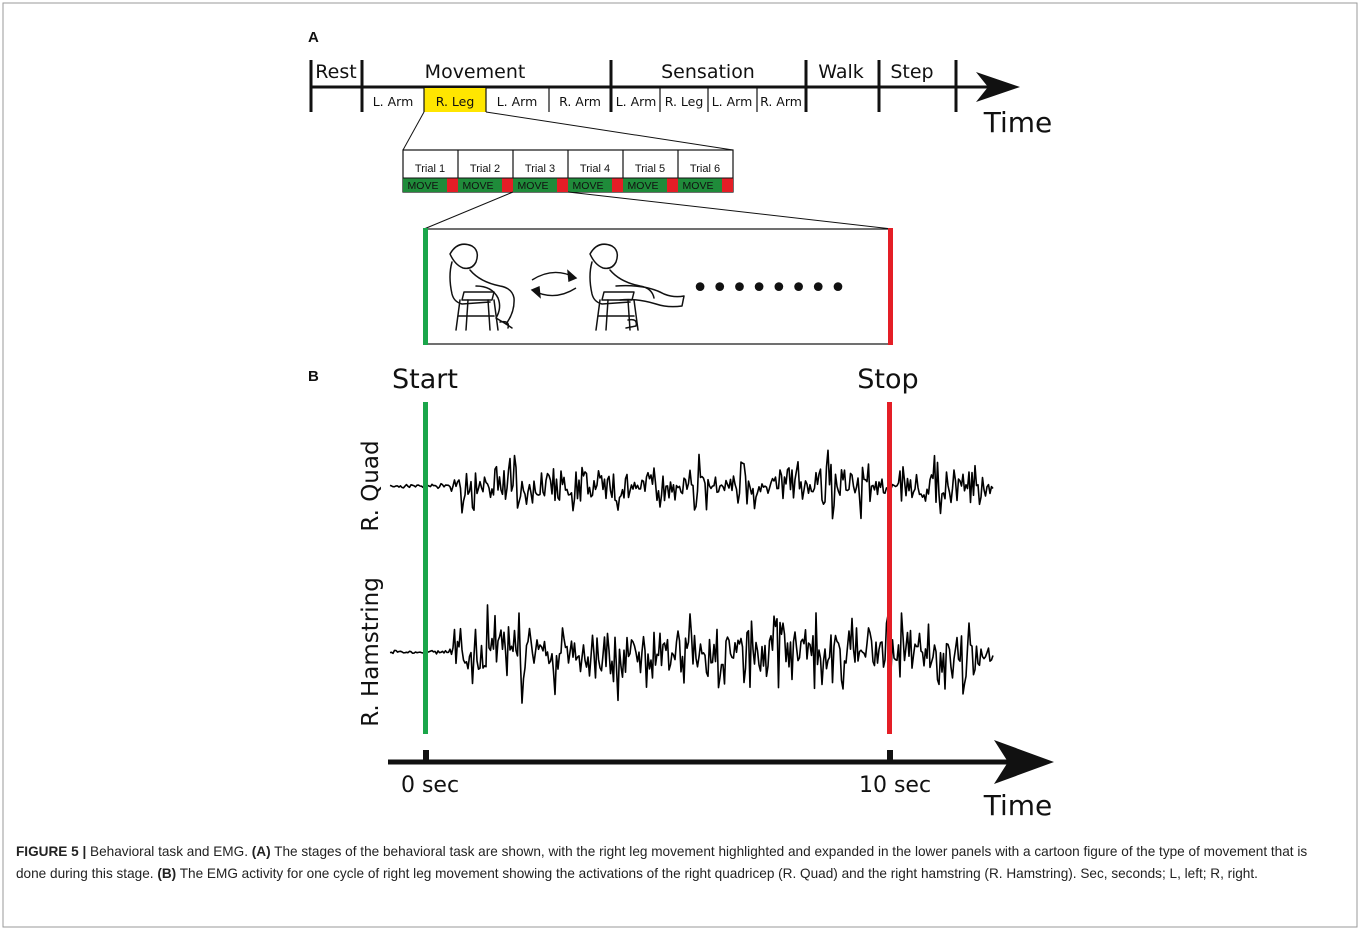 This screenshot has height=930, width=1360. What do you see at coordinates (691, 484) in the screenshot?
I see `emg-trace-r-quad` at bounding box center [691, 484].